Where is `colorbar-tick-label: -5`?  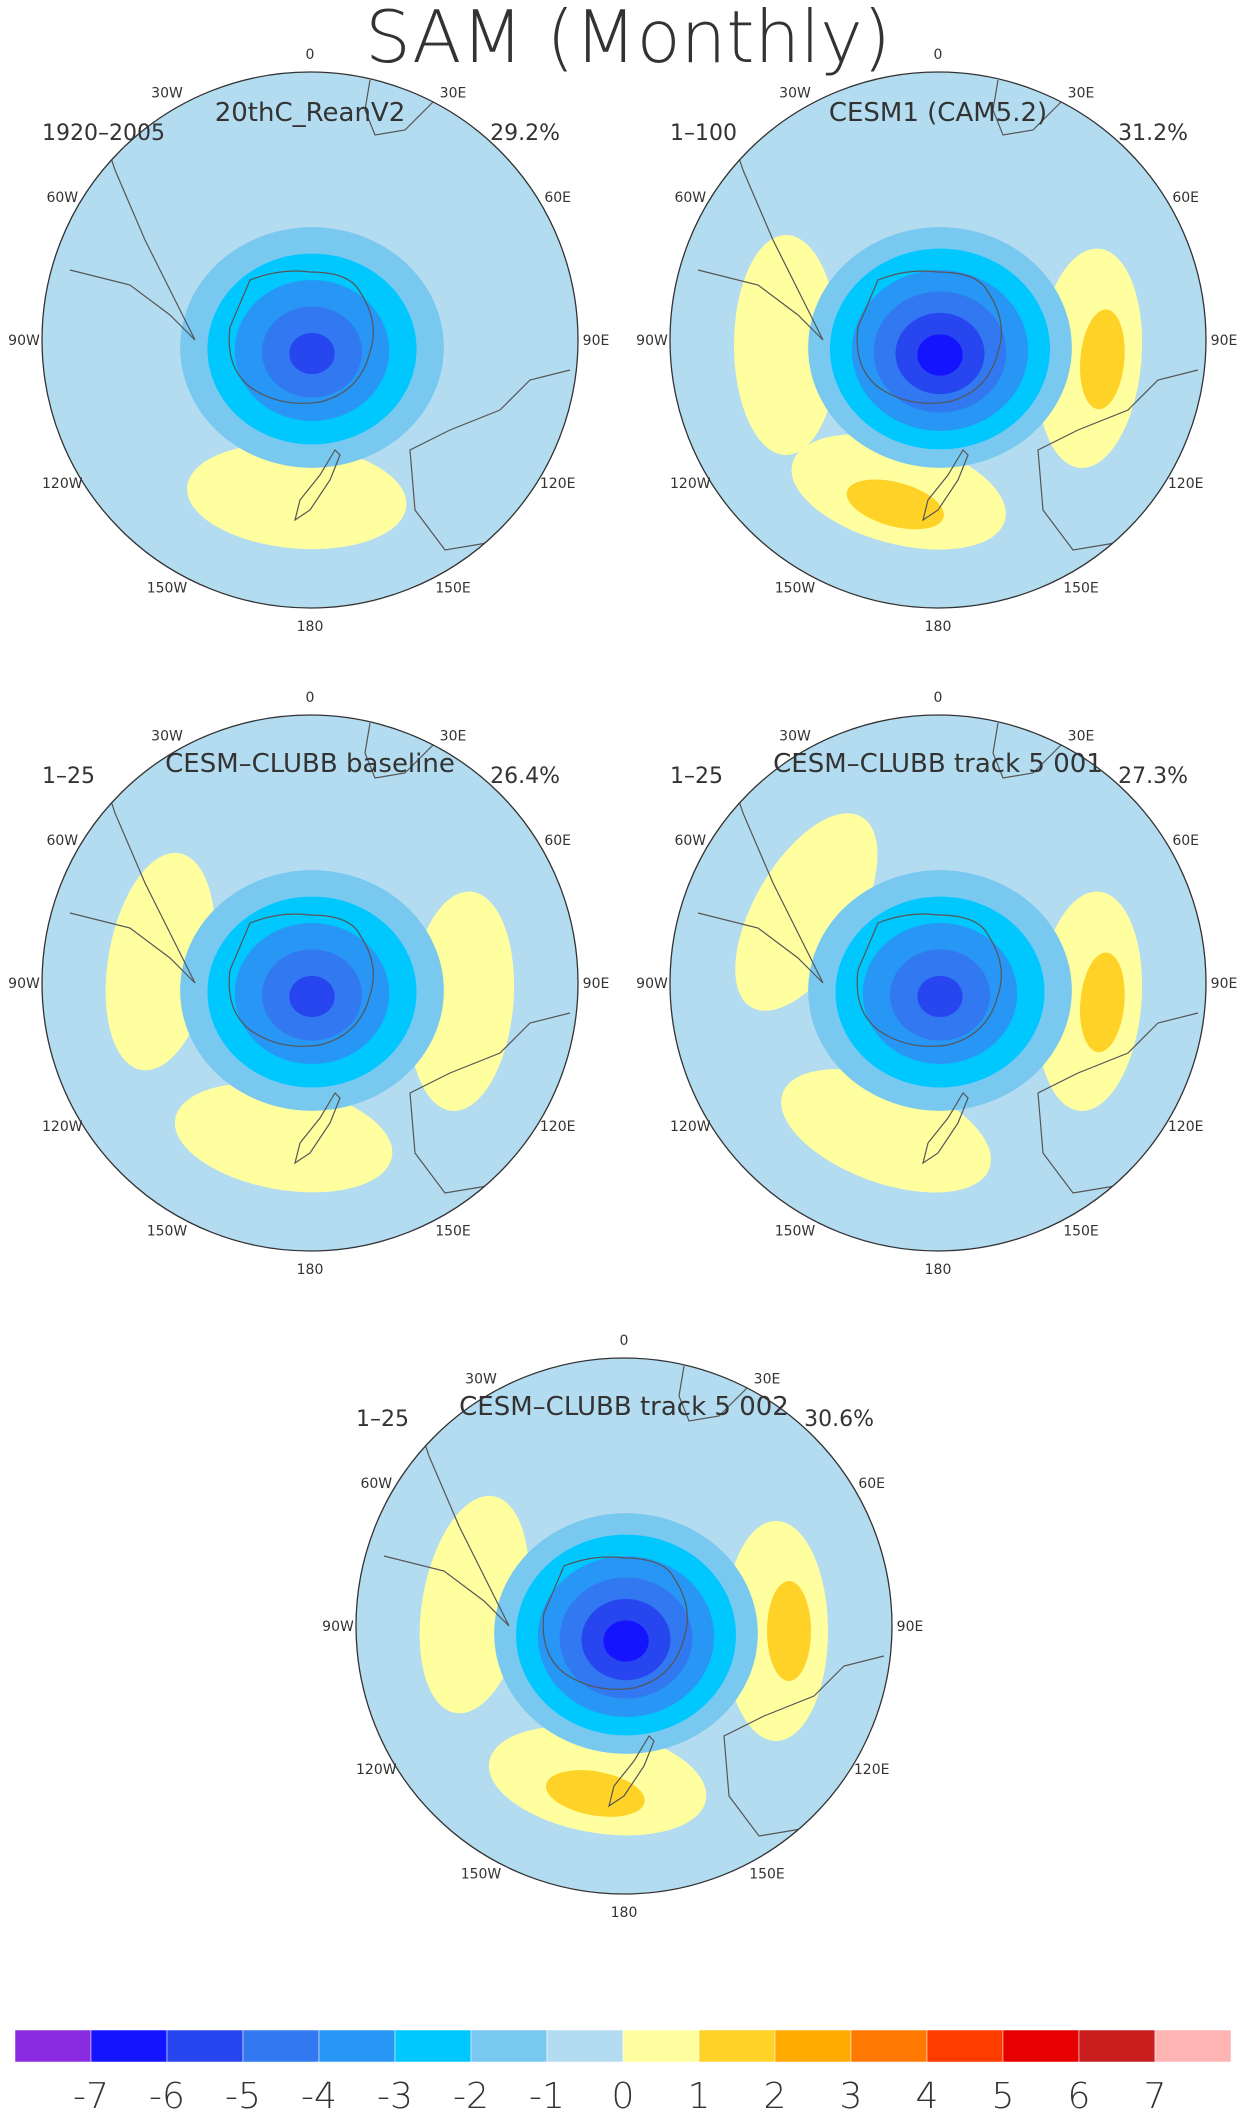 colorbar-tick-label: -5 is located at coordinates (243, 2096).